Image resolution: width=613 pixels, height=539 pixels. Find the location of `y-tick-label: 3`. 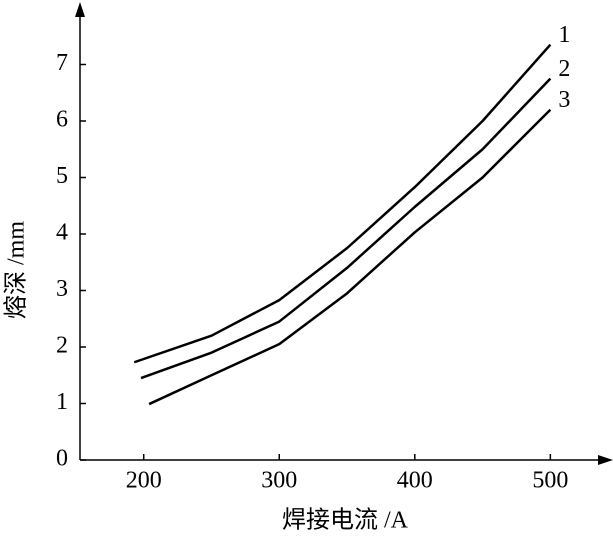

y-tick-label: 3 is located at coordinates (62, 289).